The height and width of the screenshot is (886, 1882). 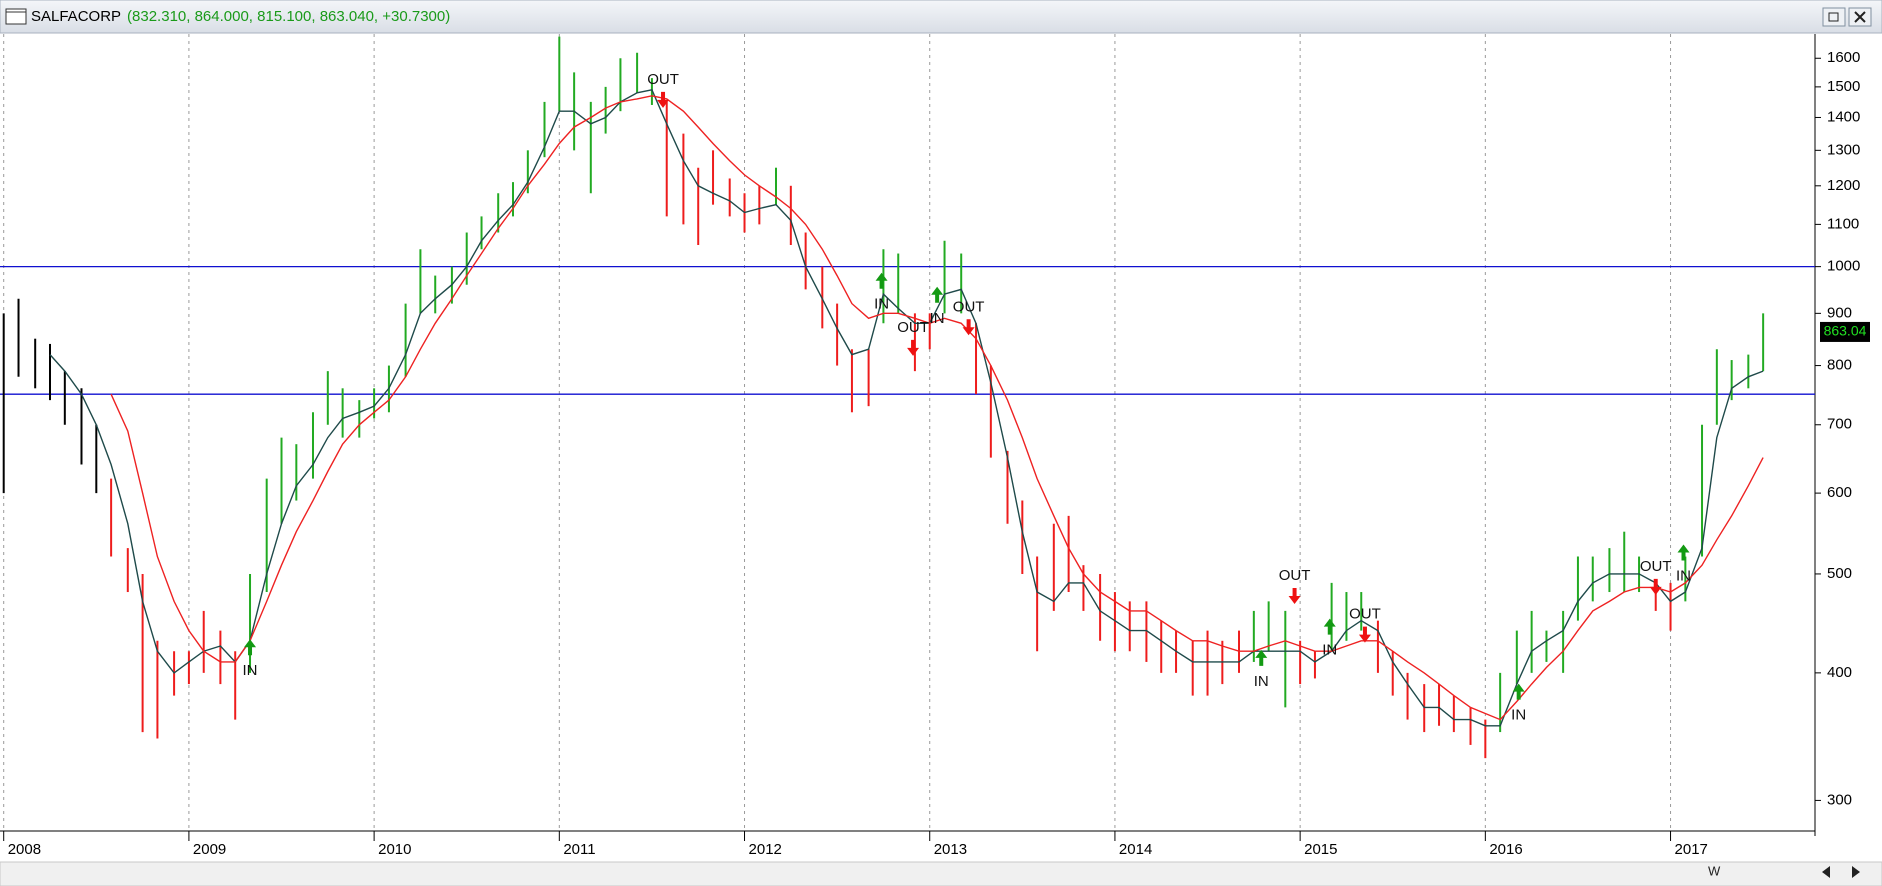 What do you see at coordinates (1843, 266) in the screenshot?
I see `y-tick-label: 1000` at bounding box center [1843, 266].